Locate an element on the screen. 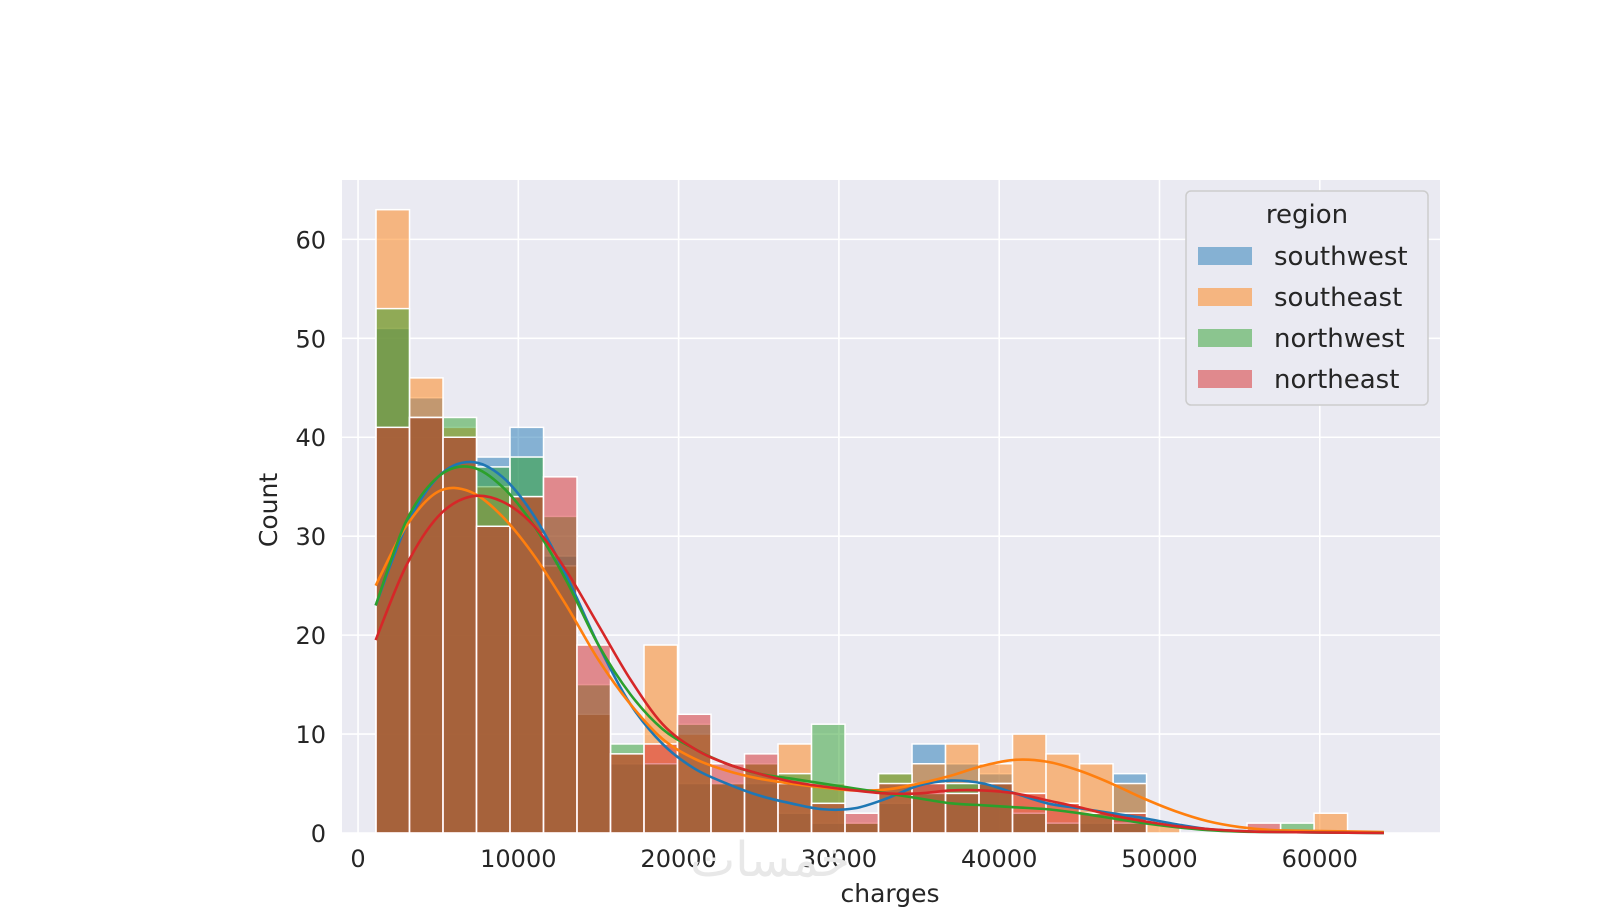  x-tick-label: 0 is located at coordinates (357, 859).